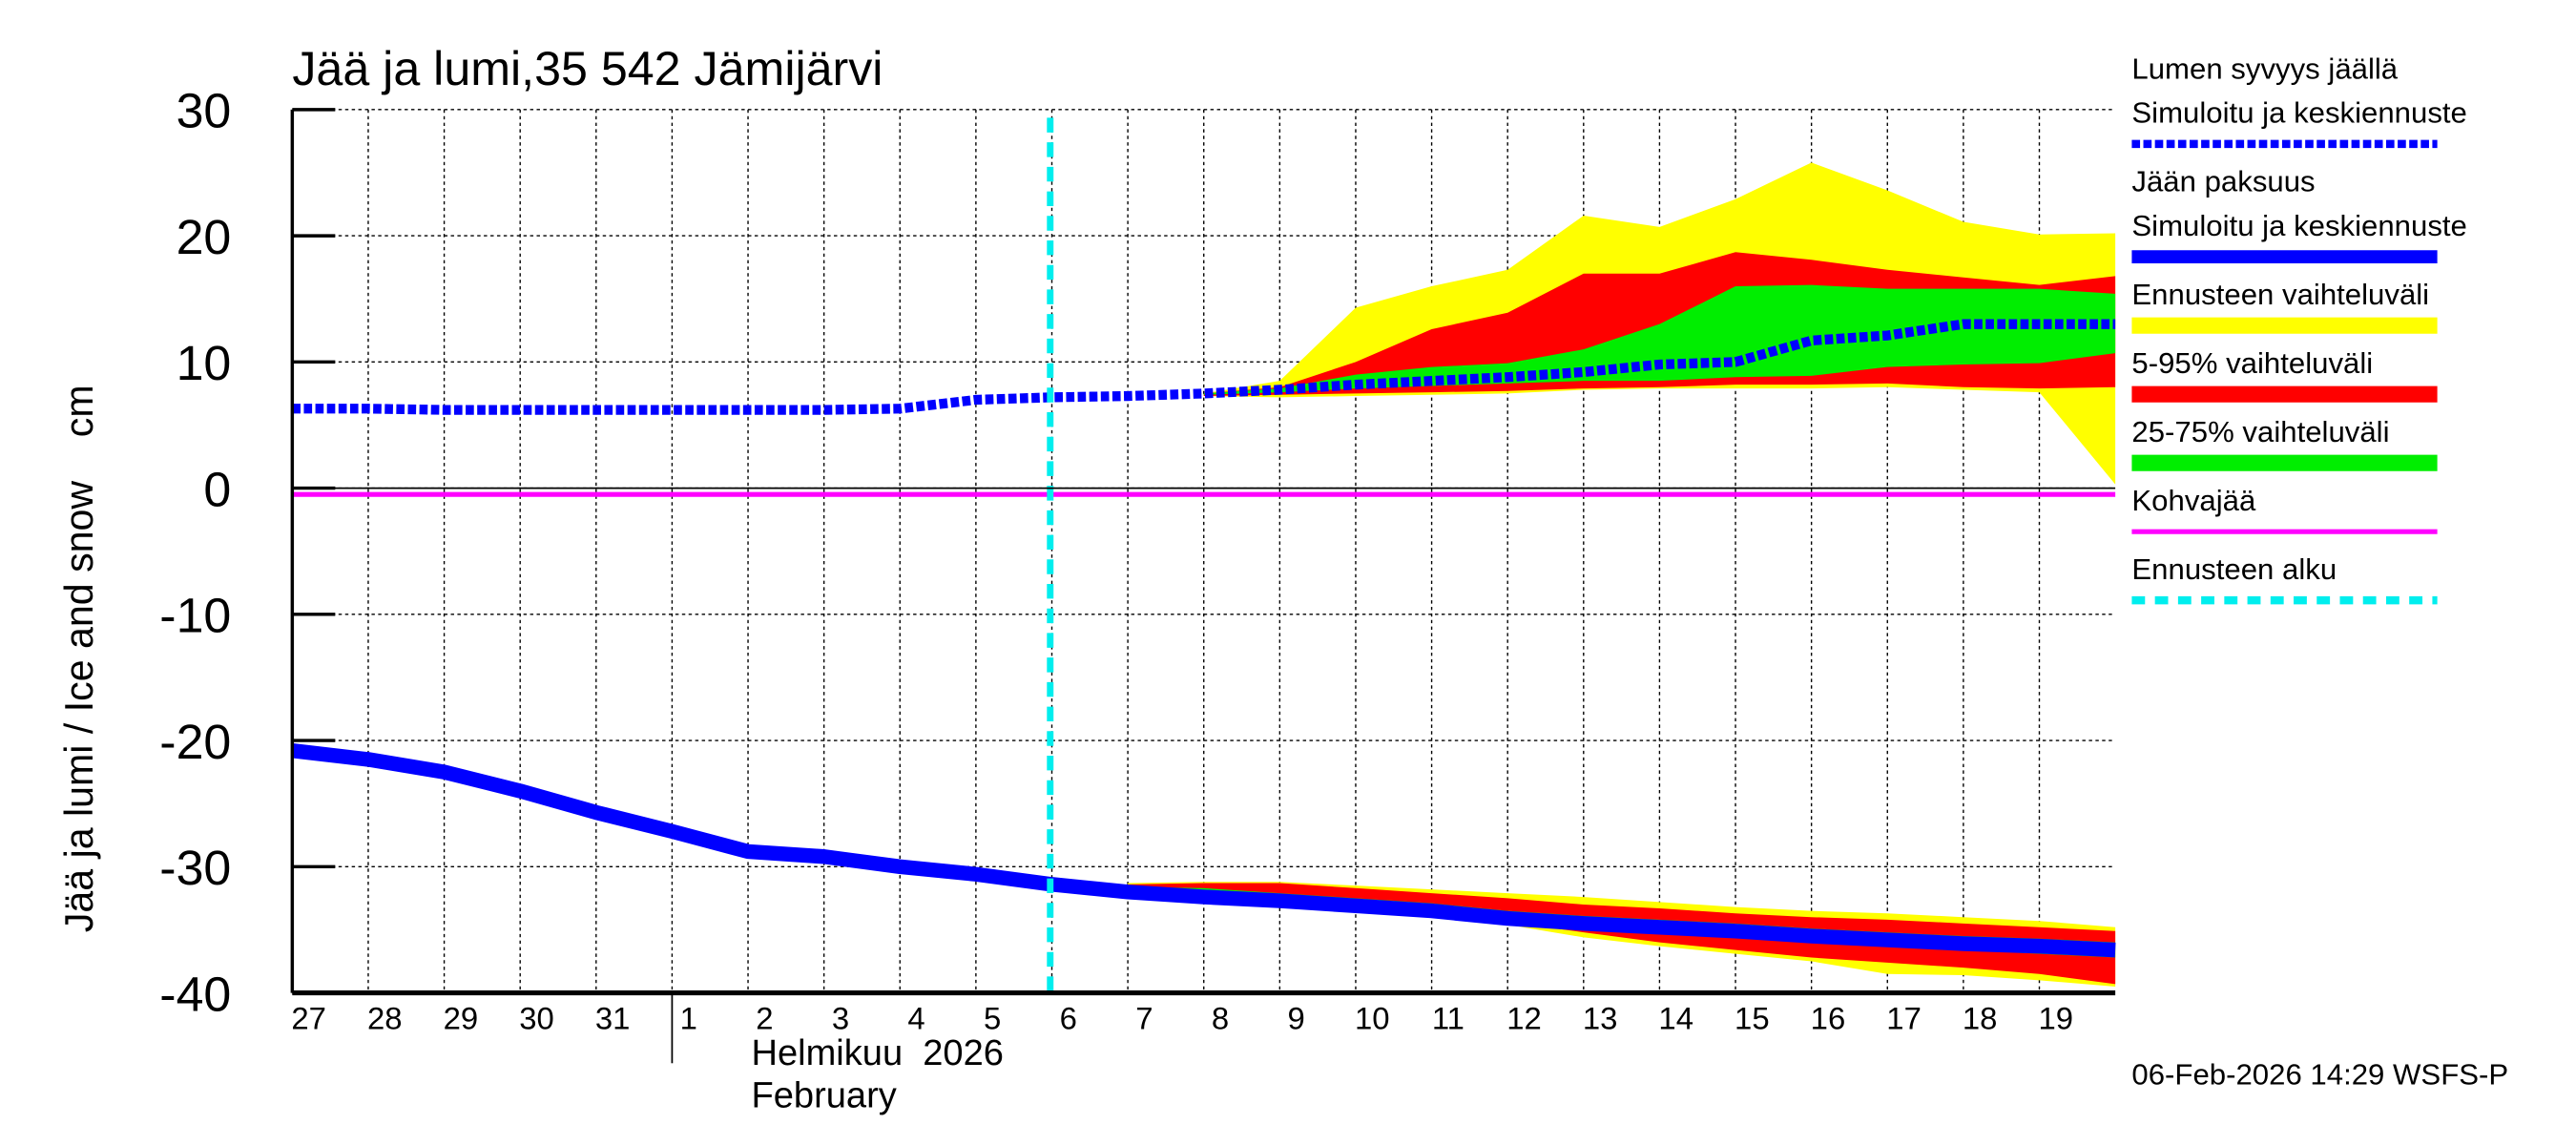 This screenshot has height=1145, width=2576. Describe the element at coordinates (1372, 1018) in the screenshot. I see `x-tick-label: 10` at that location.